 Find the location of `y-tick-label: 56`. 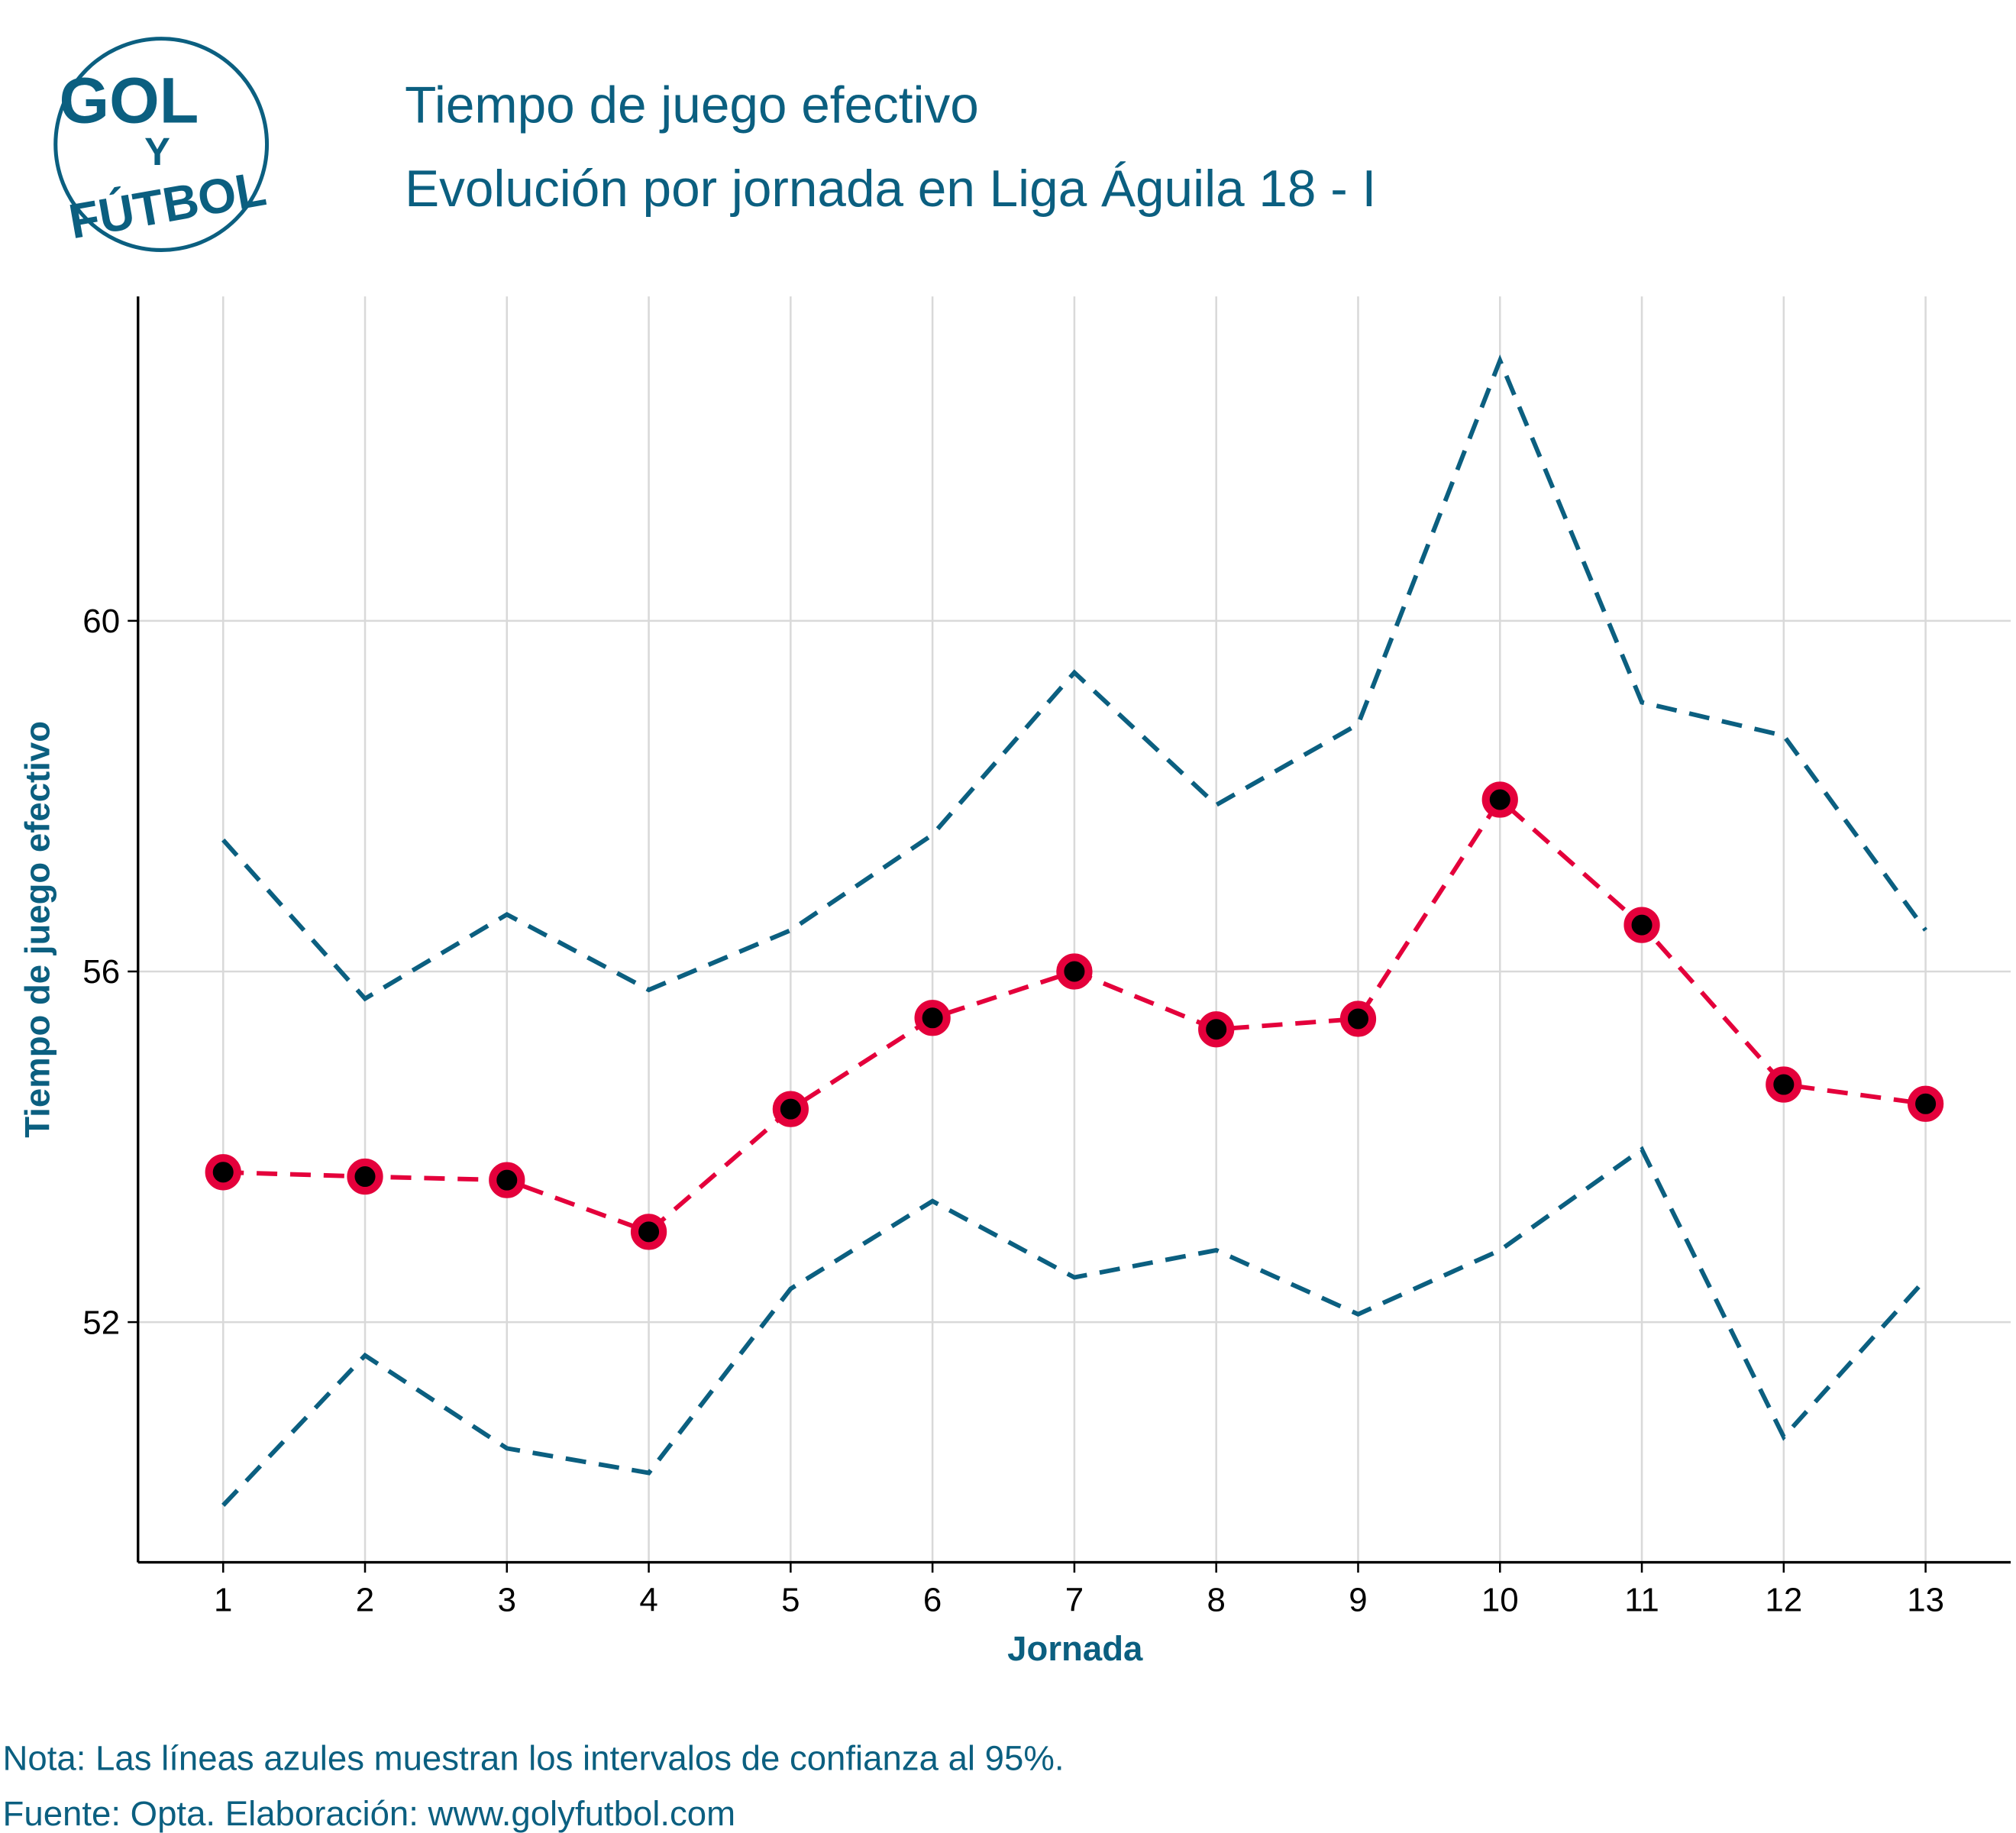

y-tick-label: 56 is located at coordinates (101, 972).